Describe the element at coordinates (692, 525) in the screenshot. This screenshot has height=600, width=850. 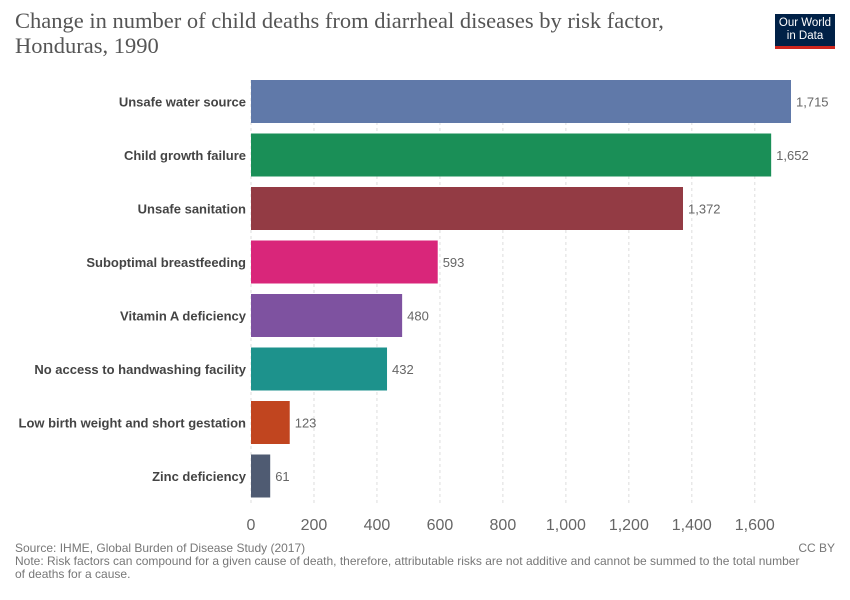
I see `x-tick-label: 1,400` at that location.